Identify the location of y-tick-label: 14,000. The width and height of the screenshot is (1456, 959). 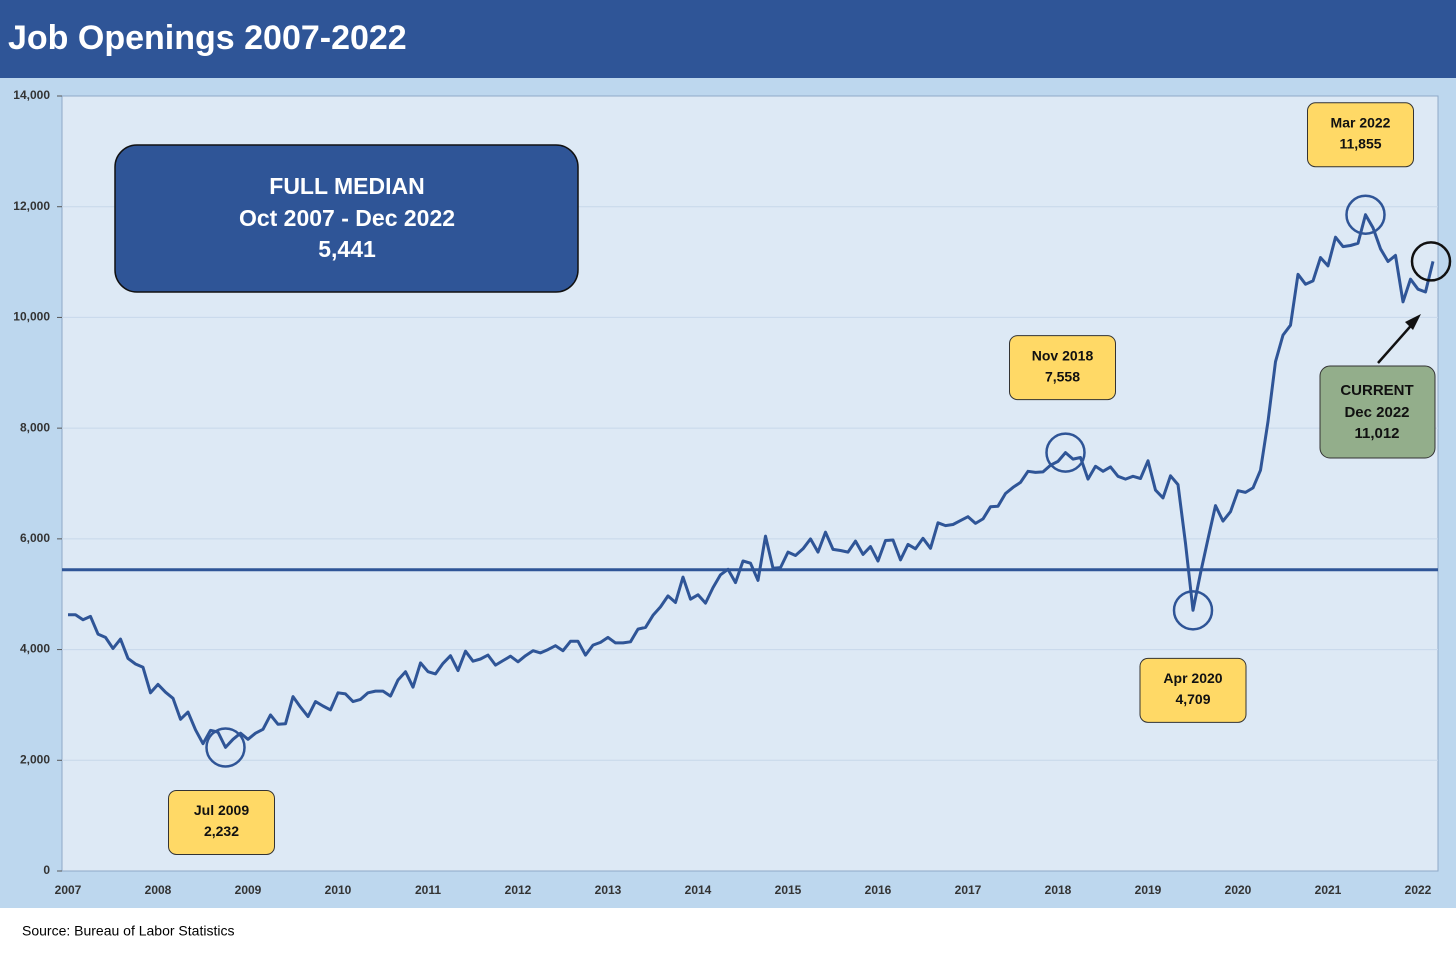
(31, 95).